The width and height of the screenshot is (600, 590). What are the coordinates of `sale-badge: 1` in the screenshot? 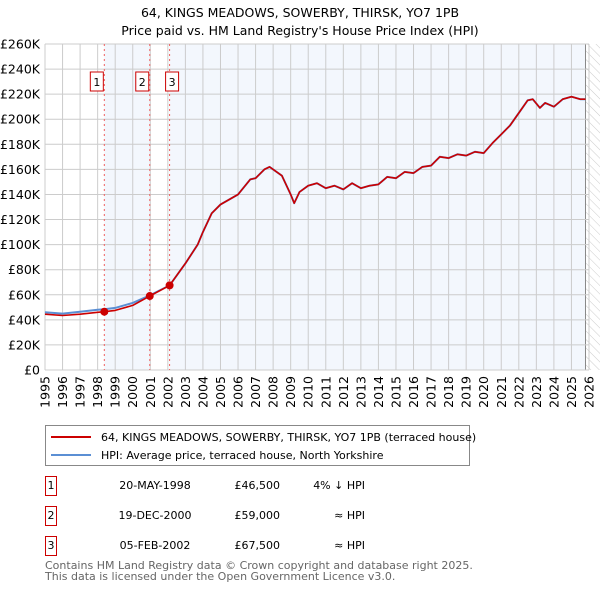 It's located at (51, 486).